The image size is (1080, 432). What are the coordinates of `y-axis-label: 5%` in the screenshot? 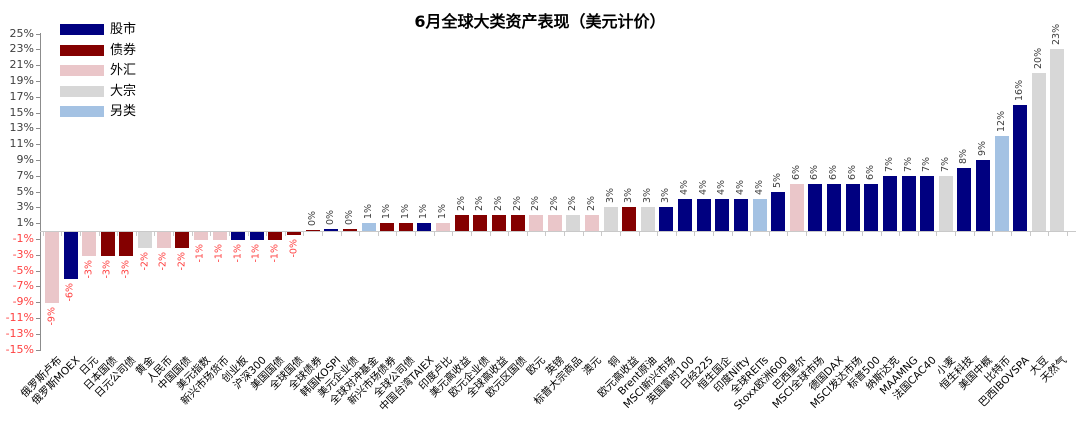 It's located at (25, 191).